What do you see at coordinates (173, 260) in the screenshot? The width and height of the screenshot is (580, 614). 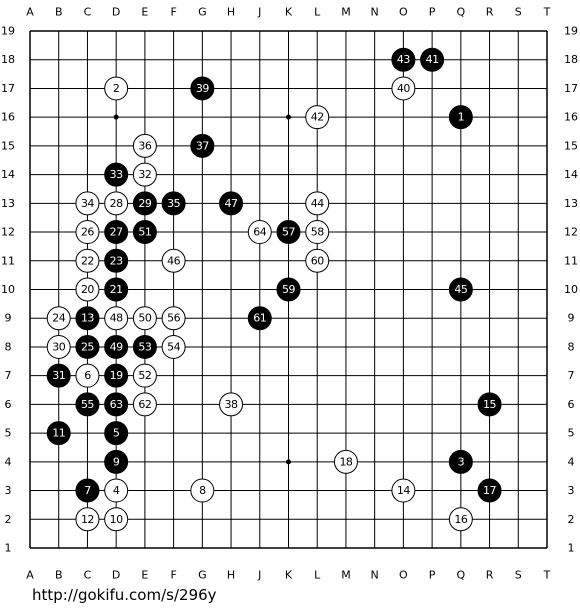 I see `move-number: 46` at bounding box center [173, 260].